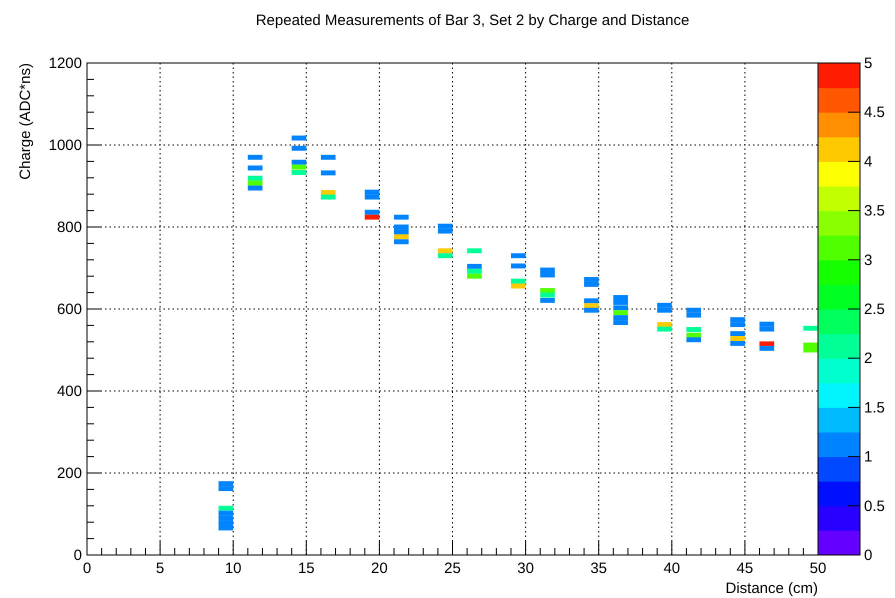  I want to click on color-bar-label: 1, so click(868, 457).